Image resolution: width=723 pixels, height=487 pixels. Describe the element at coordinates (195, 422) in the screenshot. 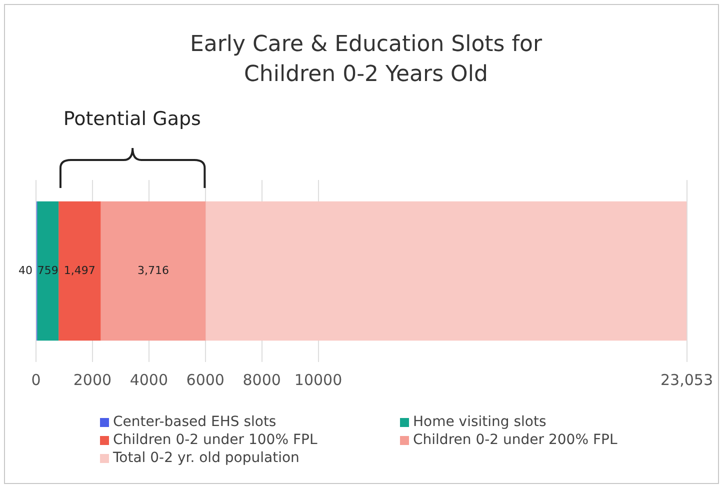

I see `legend-label: Center-based EHS slots` at that location.